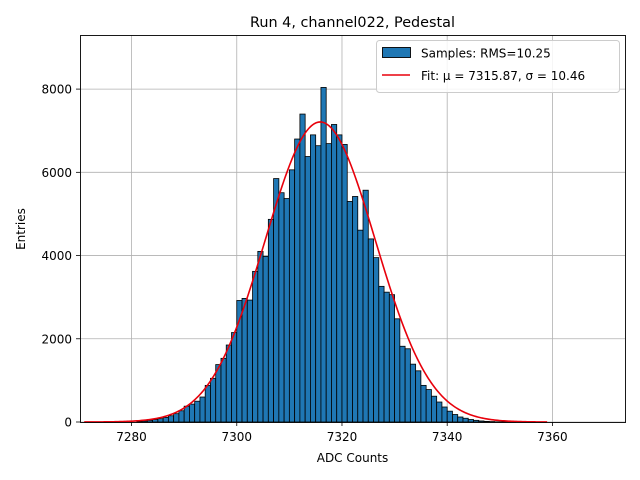 This screenshot has width=640, height=480. I want to click on y-tick-label: 0, so click(68, 423).